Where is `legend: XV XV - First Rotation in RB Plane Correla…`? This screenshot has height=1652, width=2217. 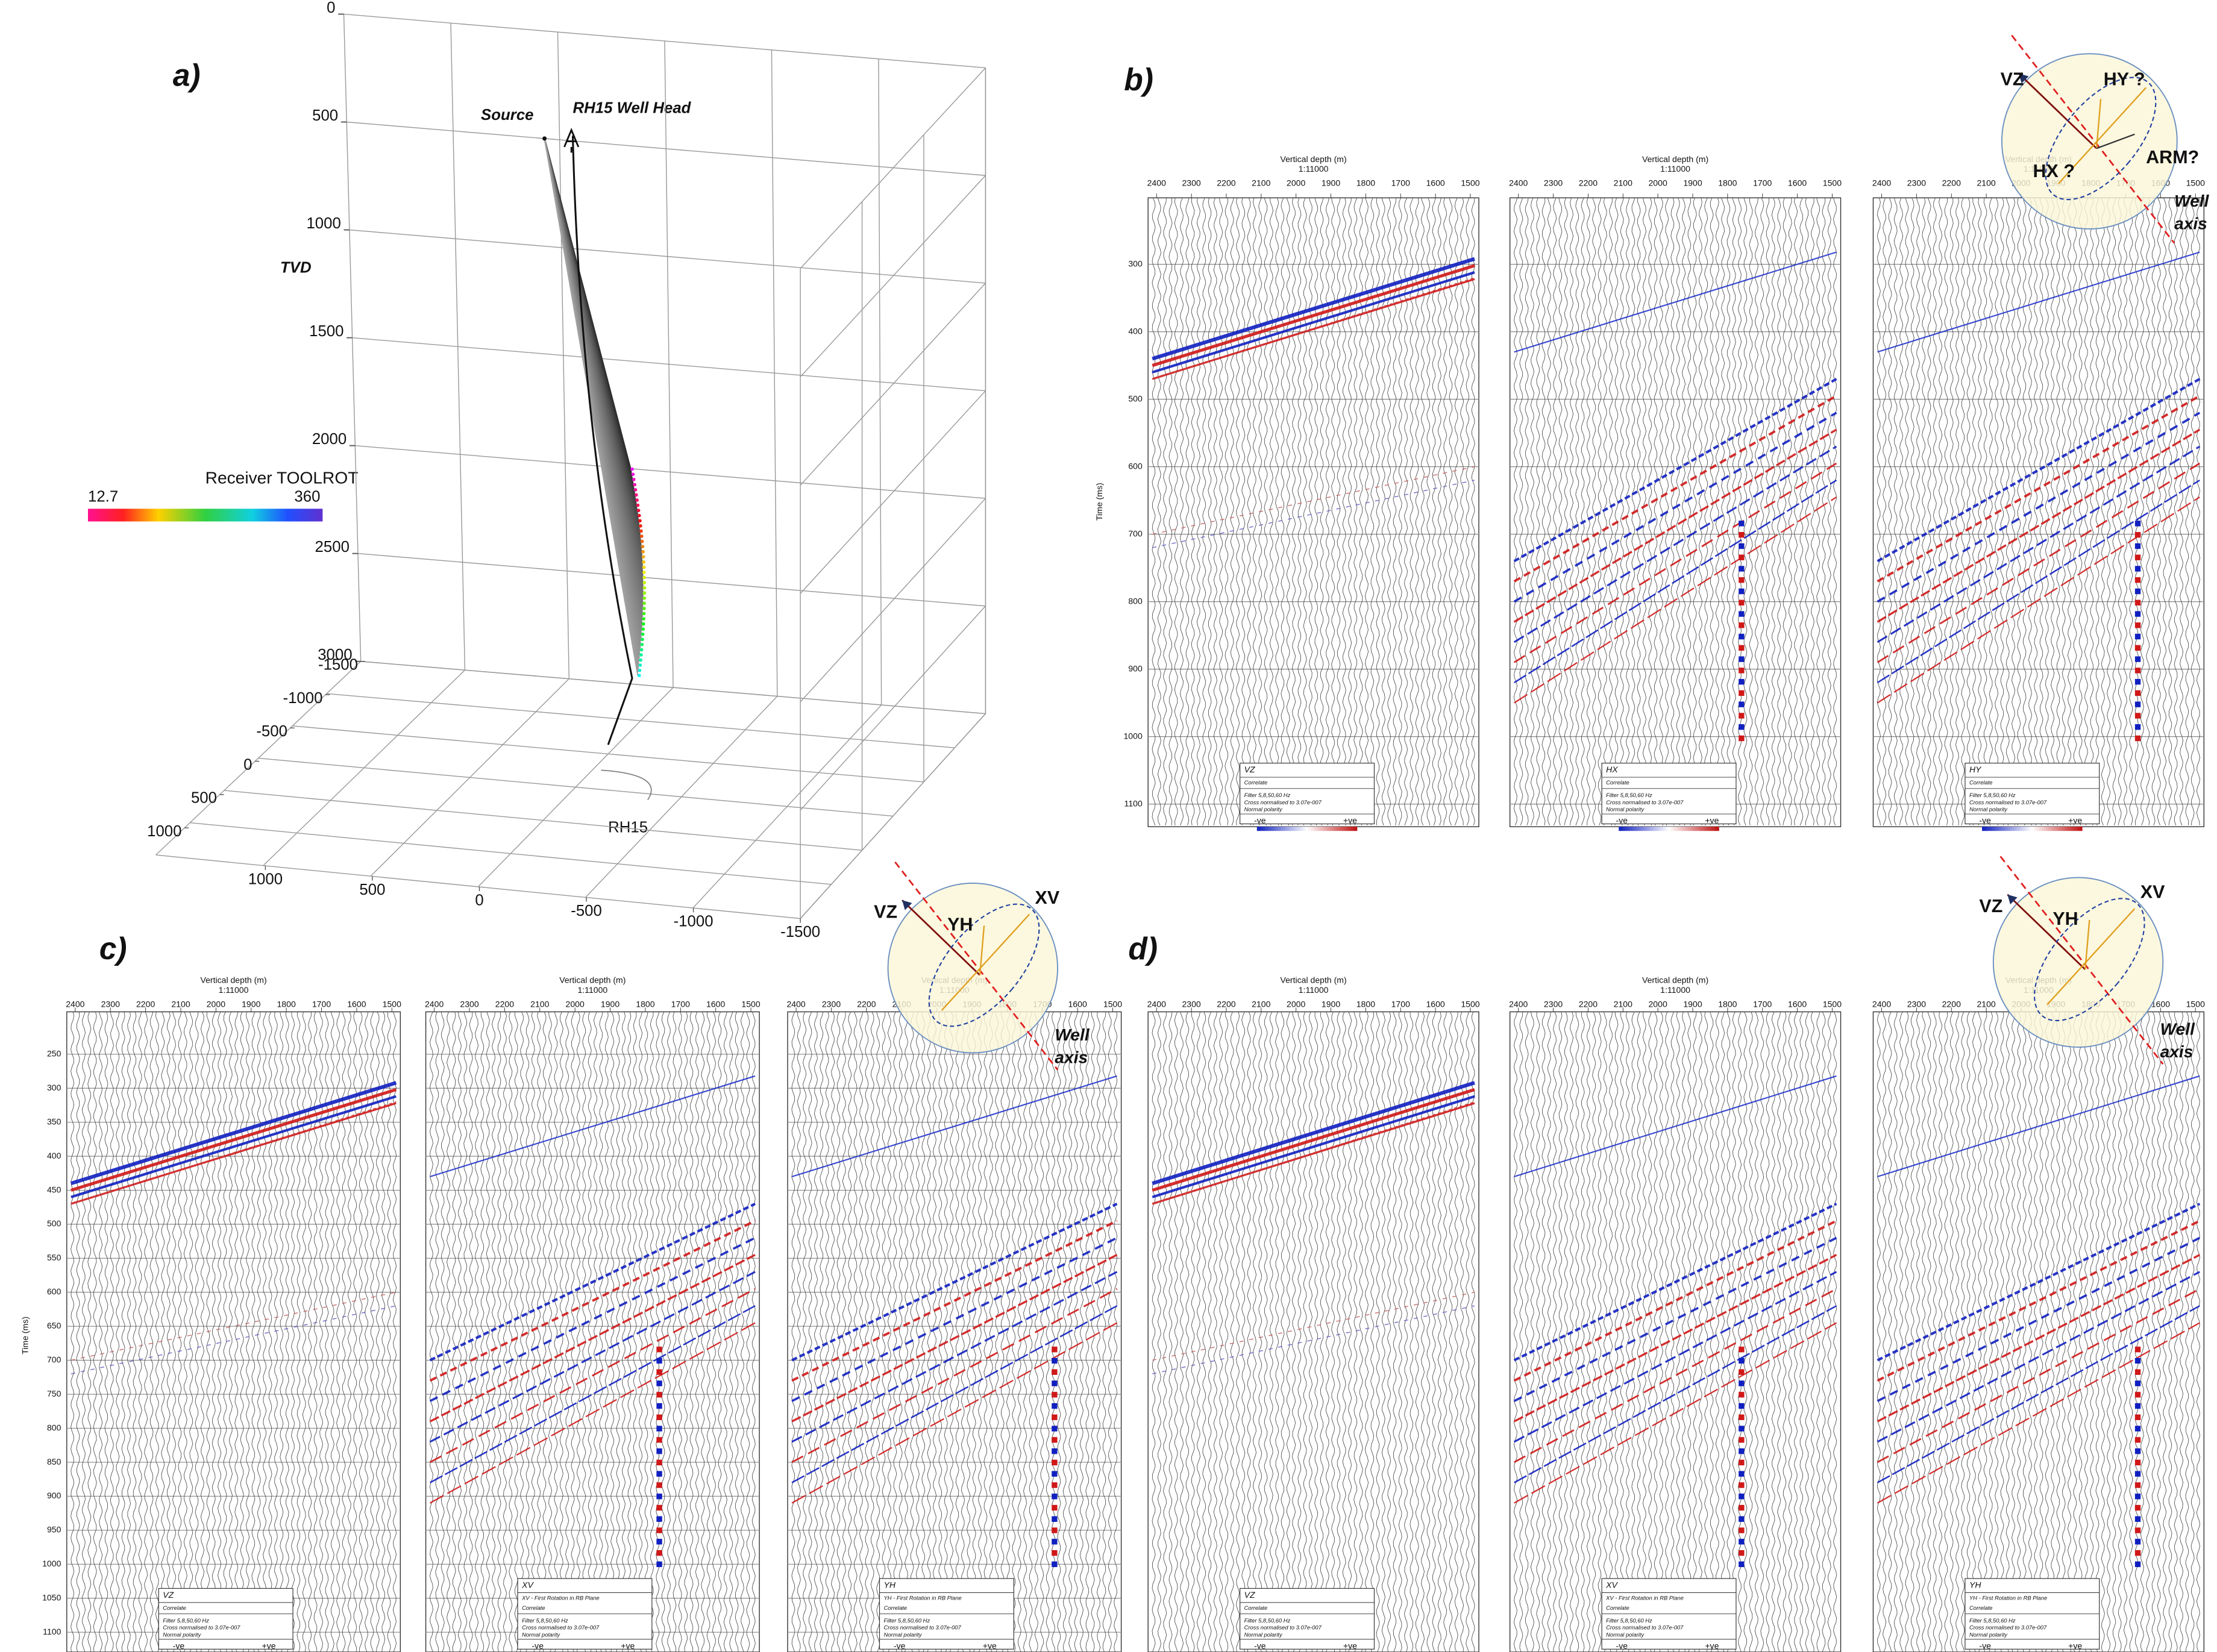
legend: XV XV - First Rotation in RB Plane Correla… is located at coordinates (585, 1614).